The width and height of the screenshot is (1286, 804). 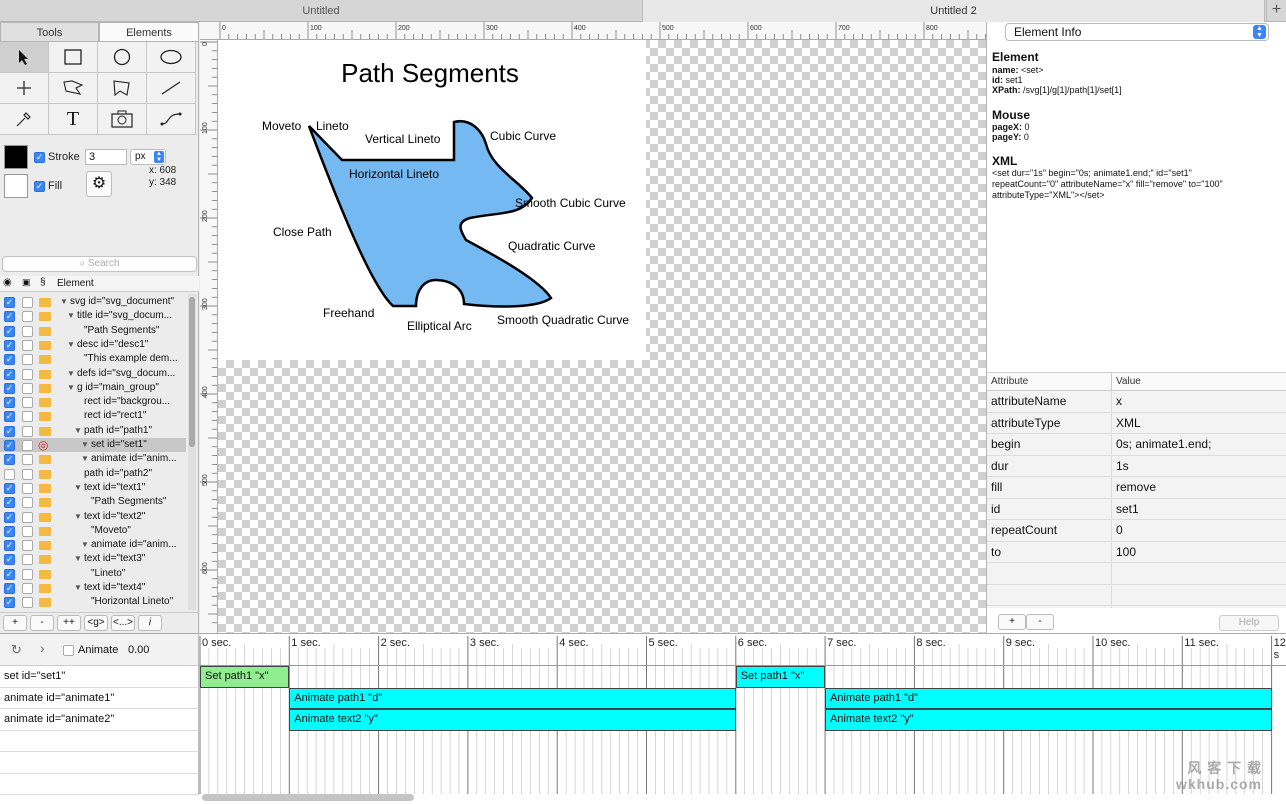 I want to click on attribute-row: dur 1s, so click(x=1136, y=466).